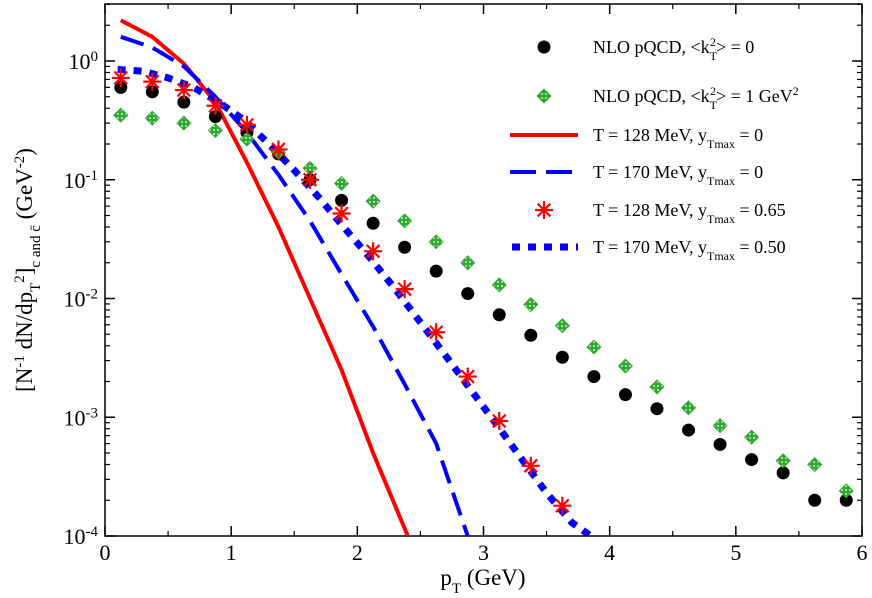  I want to click on y-tick-label: 10⁻¹, so click(81, 180).